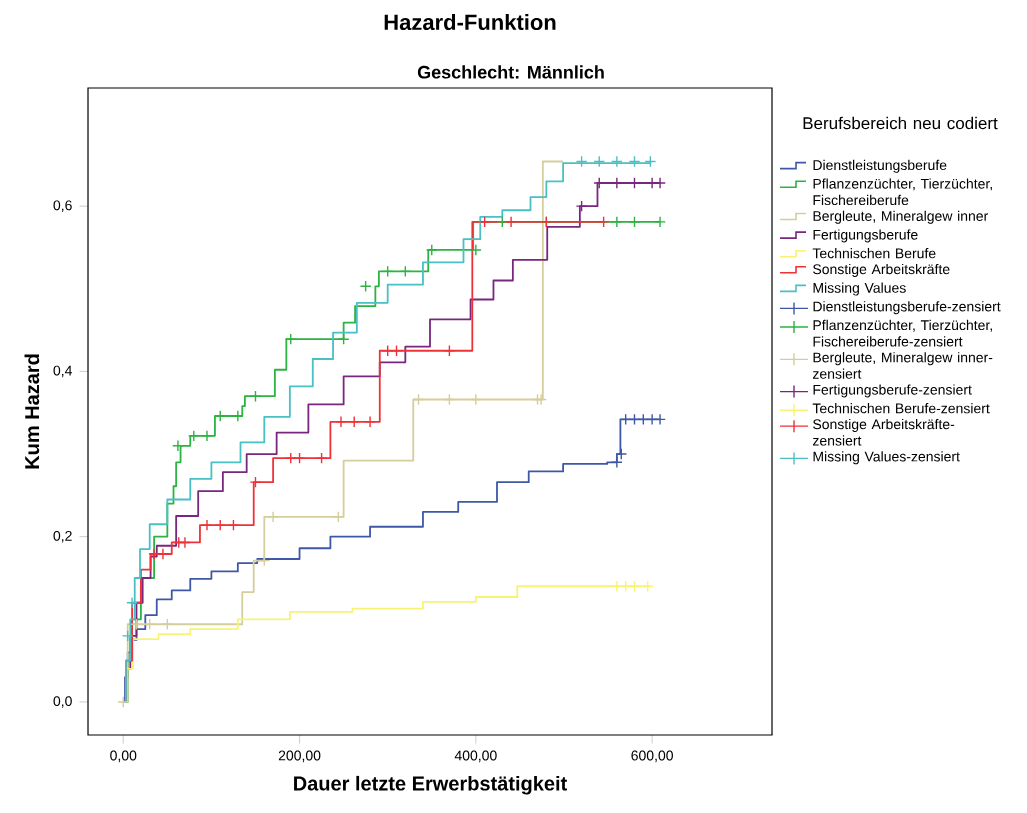 The height and width of the screenshot is (813, 1027). What do you see at coordinates (510, 72) in the screenshot?
I see `chart-subtitle: Geschlecht: Männlich` at bounding box center [510, 72].